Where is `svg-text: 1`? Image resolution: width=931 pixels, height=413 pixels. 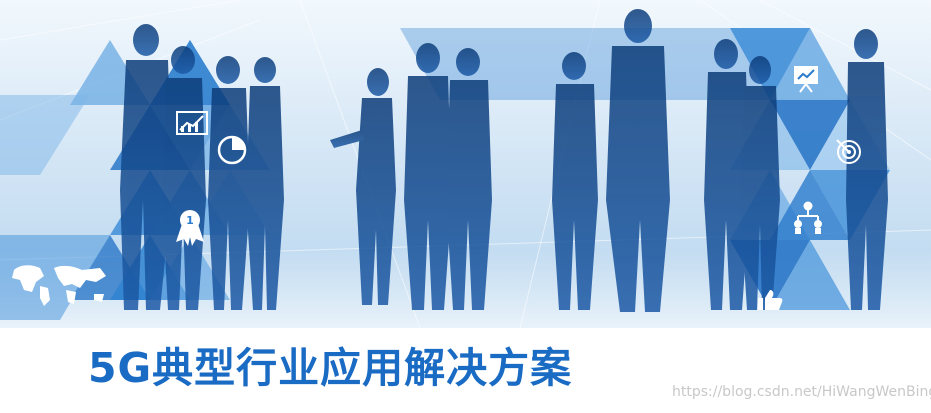 svg-text: 1 is located at coordinates (190, 220).